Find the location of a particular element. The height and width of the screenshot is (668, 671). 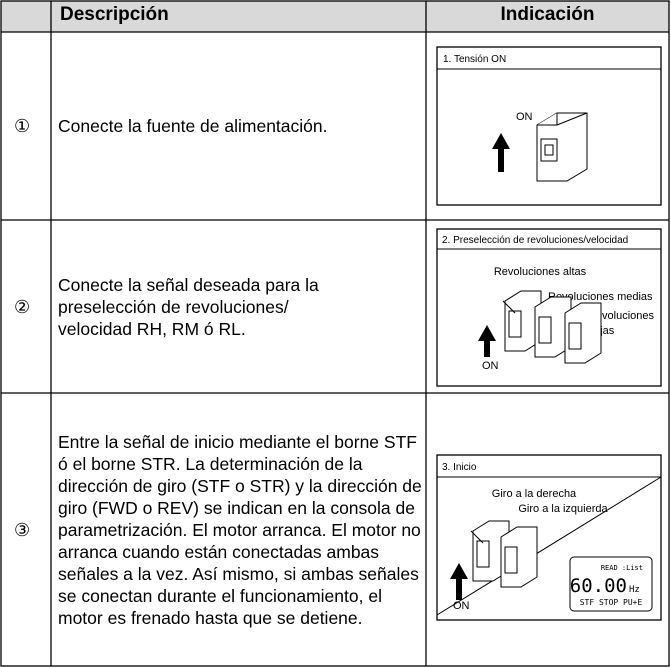

header-description: Descripción is located at coordinates (114, 14).